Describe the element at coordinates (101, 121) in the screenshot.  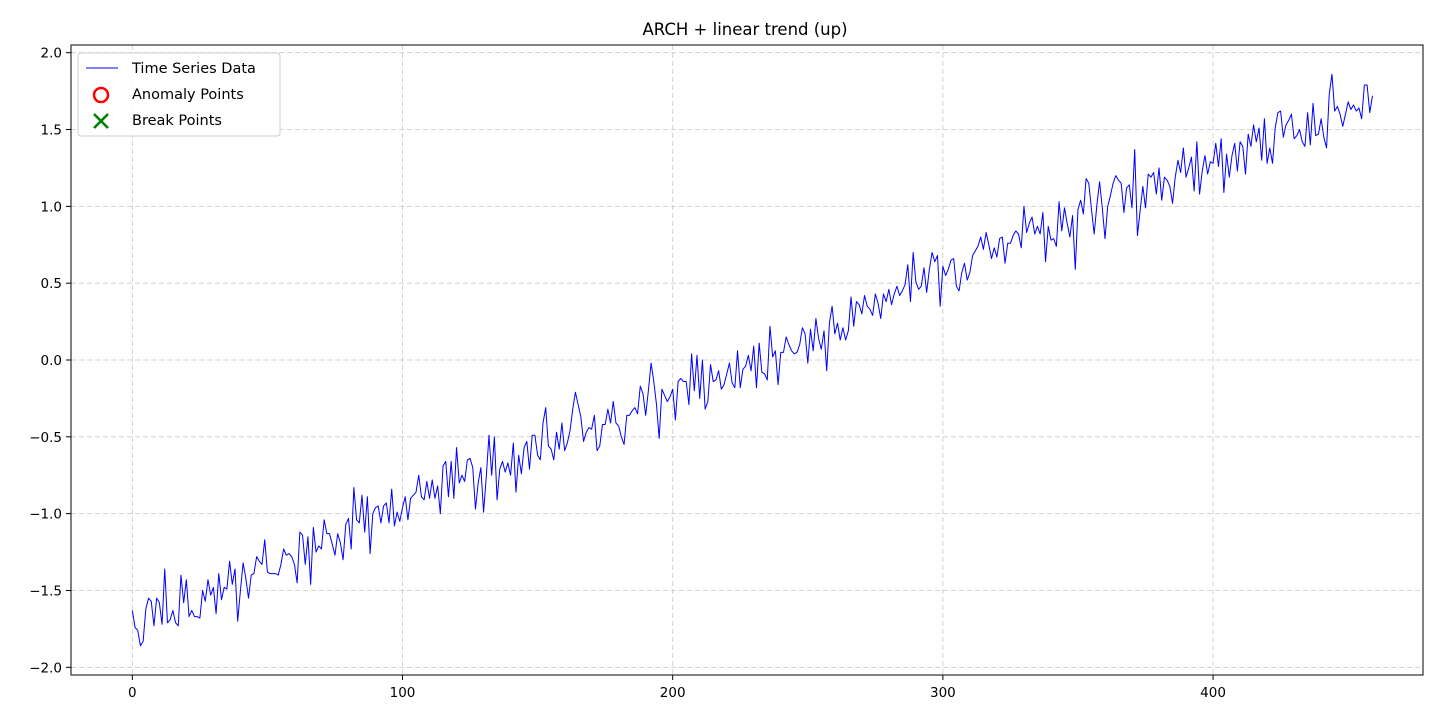
I see `legend-x-marker` at that location.